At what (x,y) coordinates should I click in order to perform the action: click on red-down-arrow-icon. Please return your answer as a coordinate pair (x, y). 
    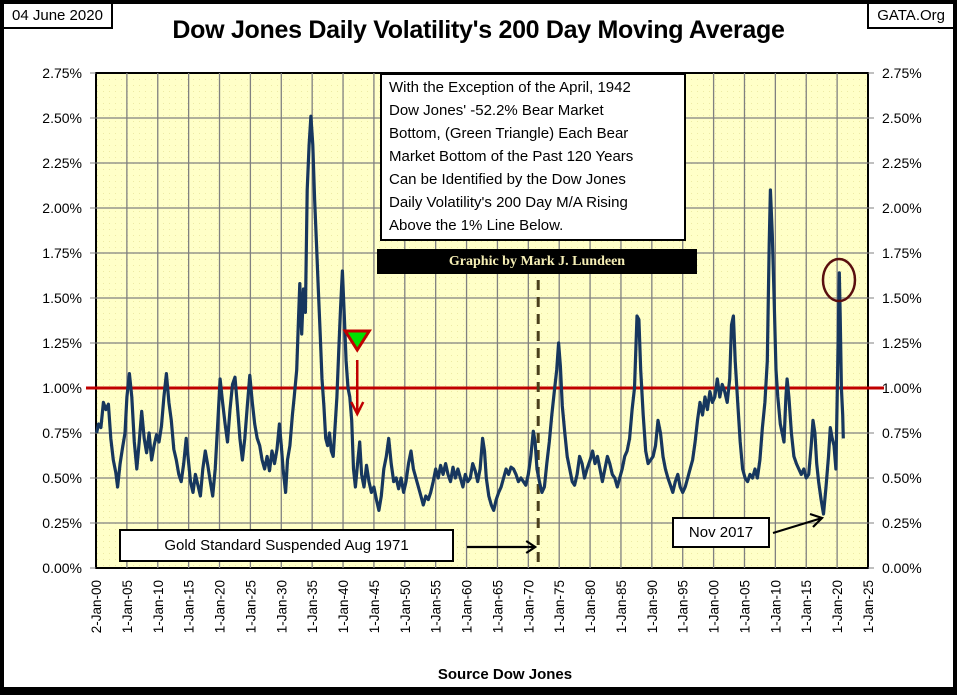
    Looking at the image, I should click on (357, 388).